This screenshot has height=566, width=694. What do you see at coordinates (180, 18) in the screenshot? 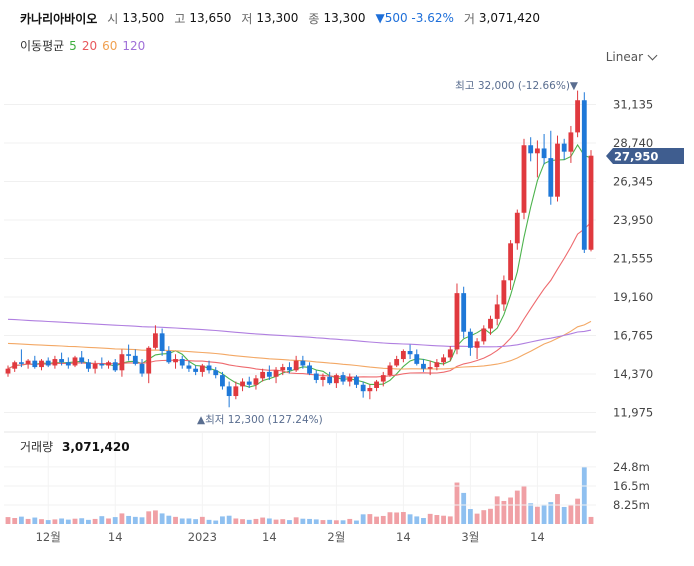
I see `high-label: 고` at bounding box center [180, 18].